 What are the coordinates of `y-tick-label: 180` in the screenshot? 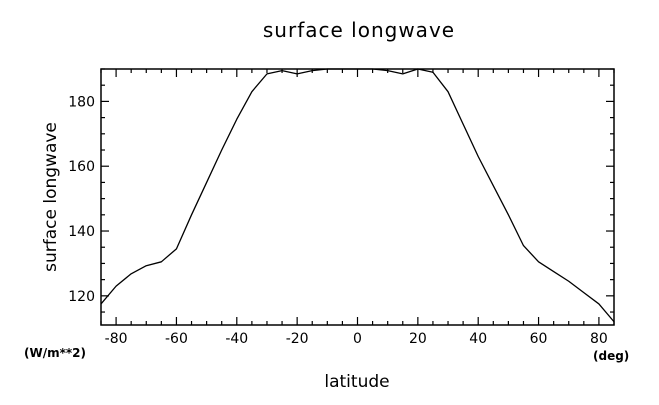 It's located at (81, 102).